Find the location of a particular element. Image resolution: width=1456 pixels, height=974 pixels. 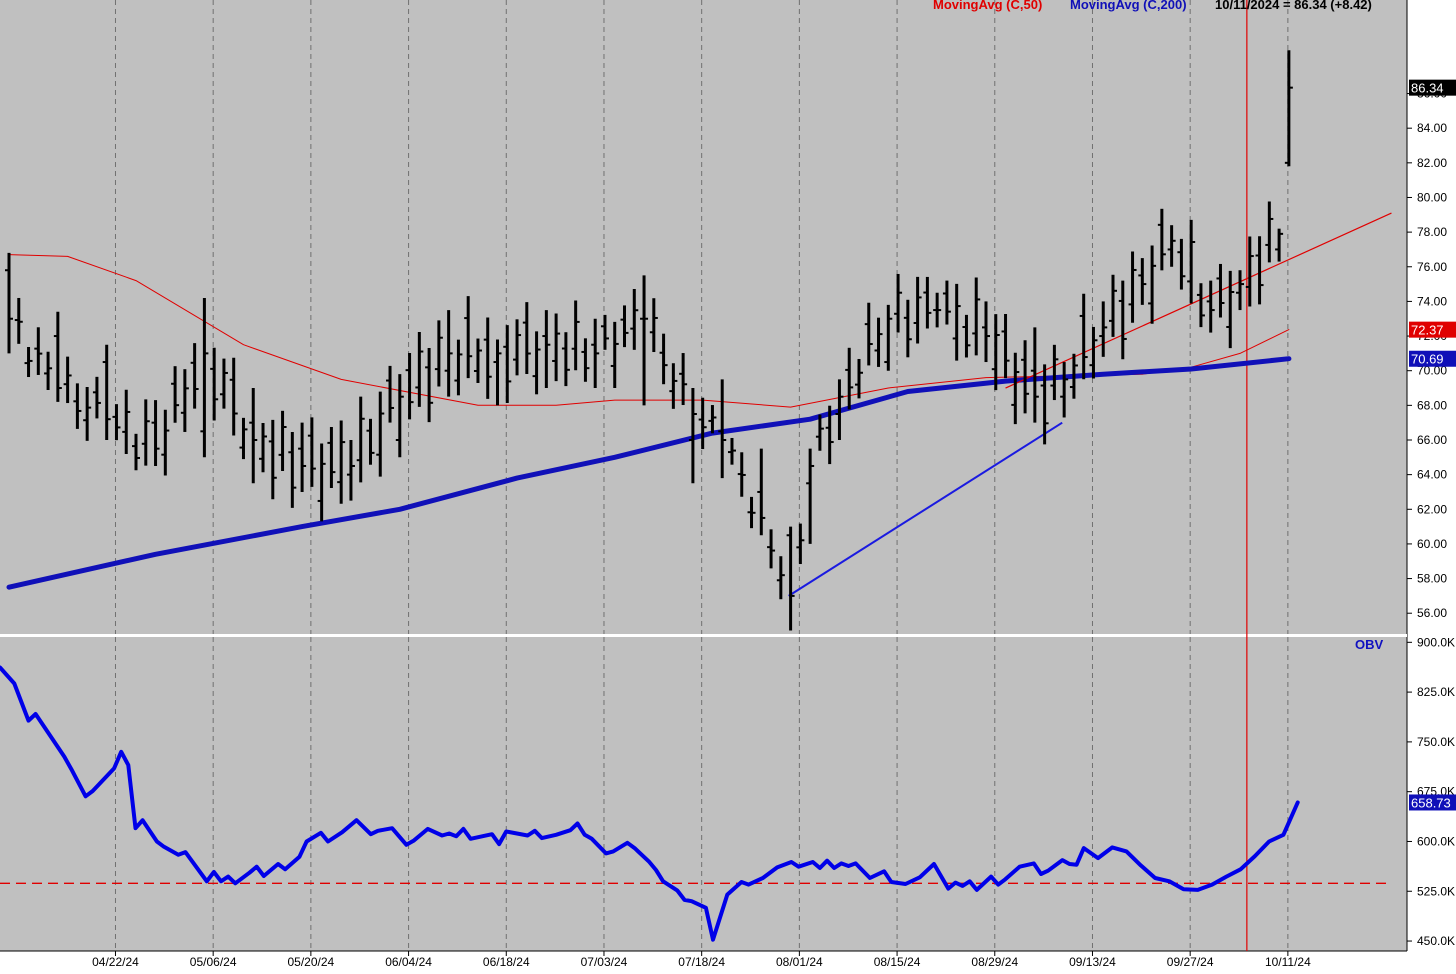

y-tick-label: 80.00 is located at coordinates (1432, 197).